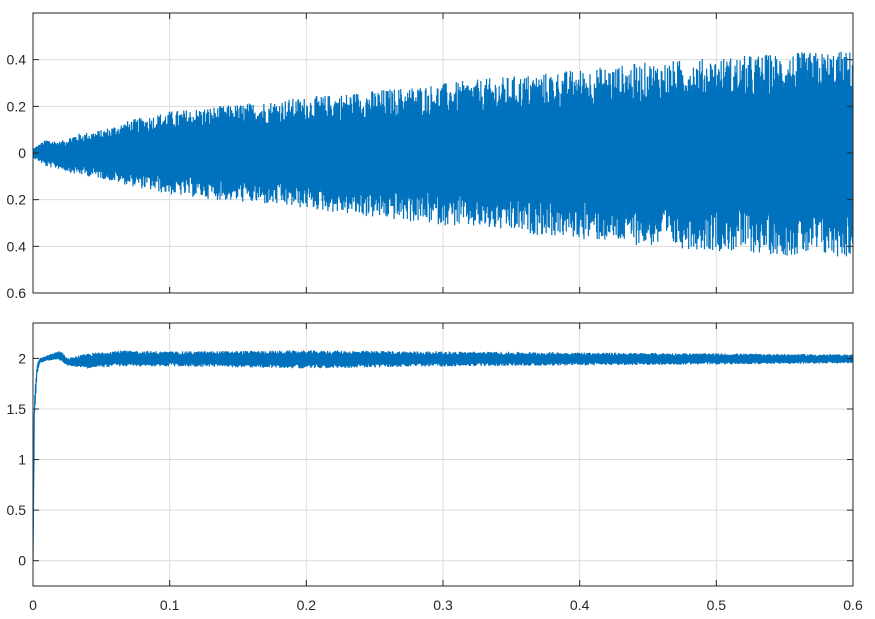  I want to click on y-tick-label: 0.6, so click(17, 293).